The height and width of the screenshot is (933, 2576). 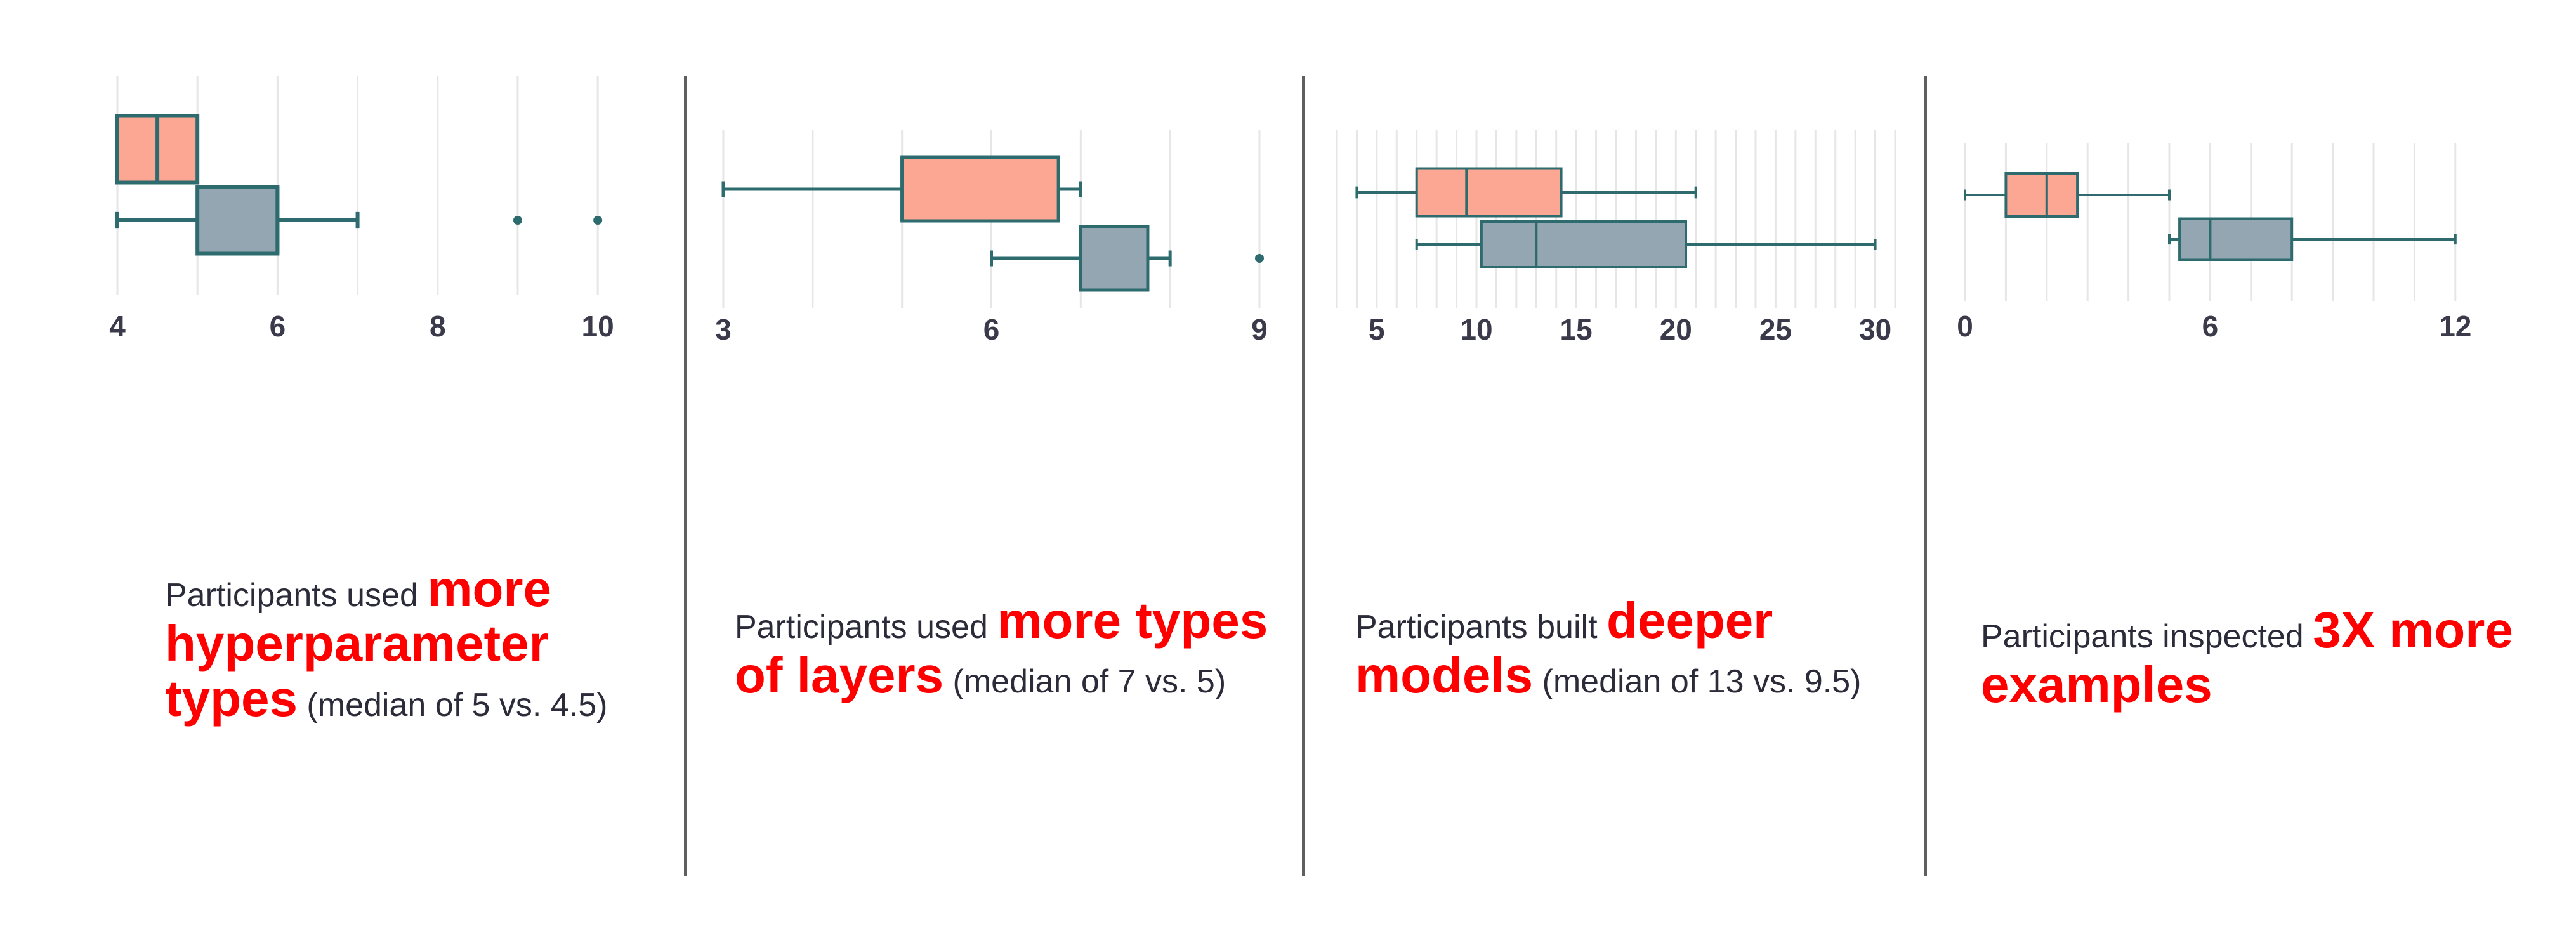 I want to click on x-tick-label: 3, so click(x=723, y=329).